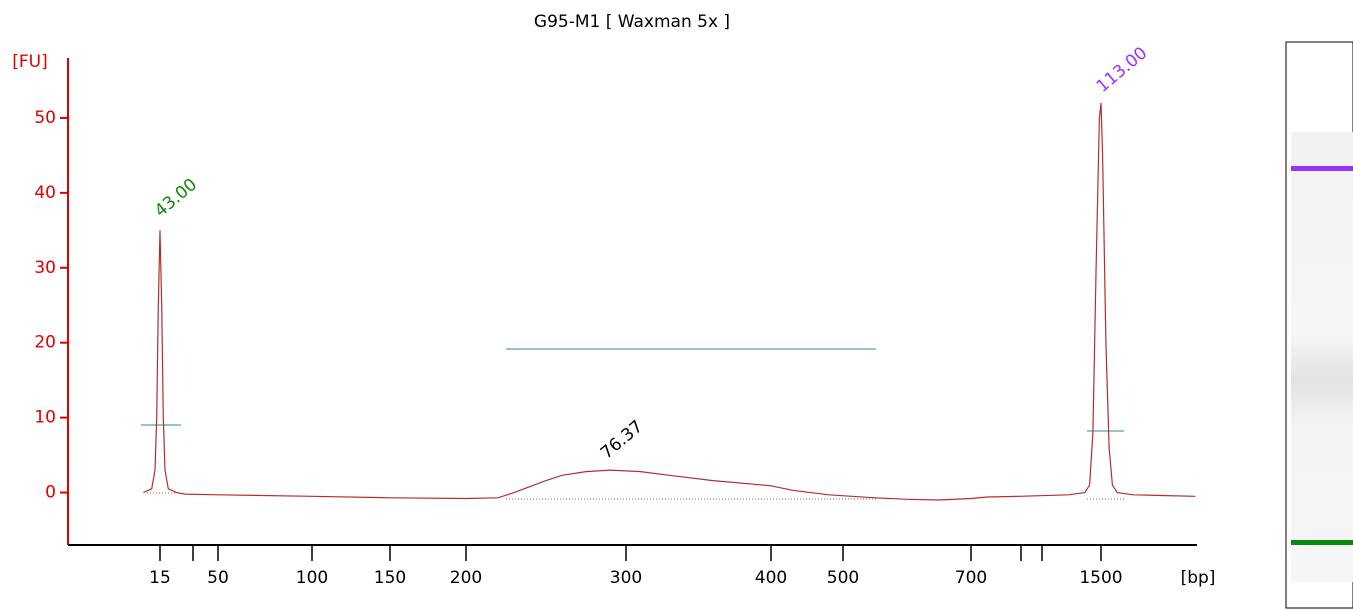 Image resolution: width=1353 pixels, height=610 pixels. What do you see at coordinates (390, 578) in the screenshot?
I see `x-tick-label: 150` at bounding box center [390, 578].